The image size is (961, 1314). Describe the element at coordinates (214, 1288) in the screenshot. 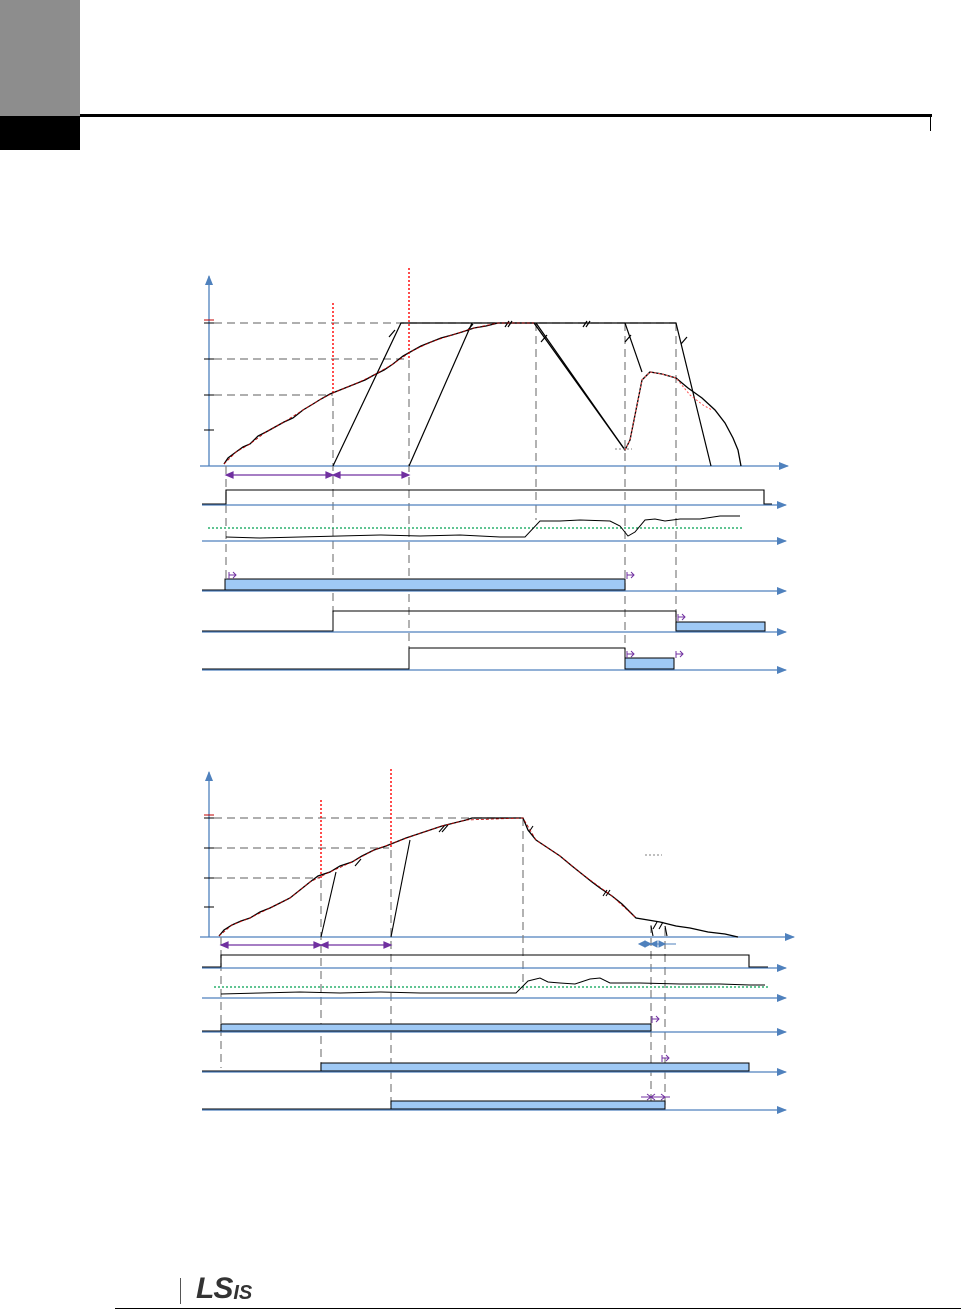

I see `logo-main-text: LS` at that location.